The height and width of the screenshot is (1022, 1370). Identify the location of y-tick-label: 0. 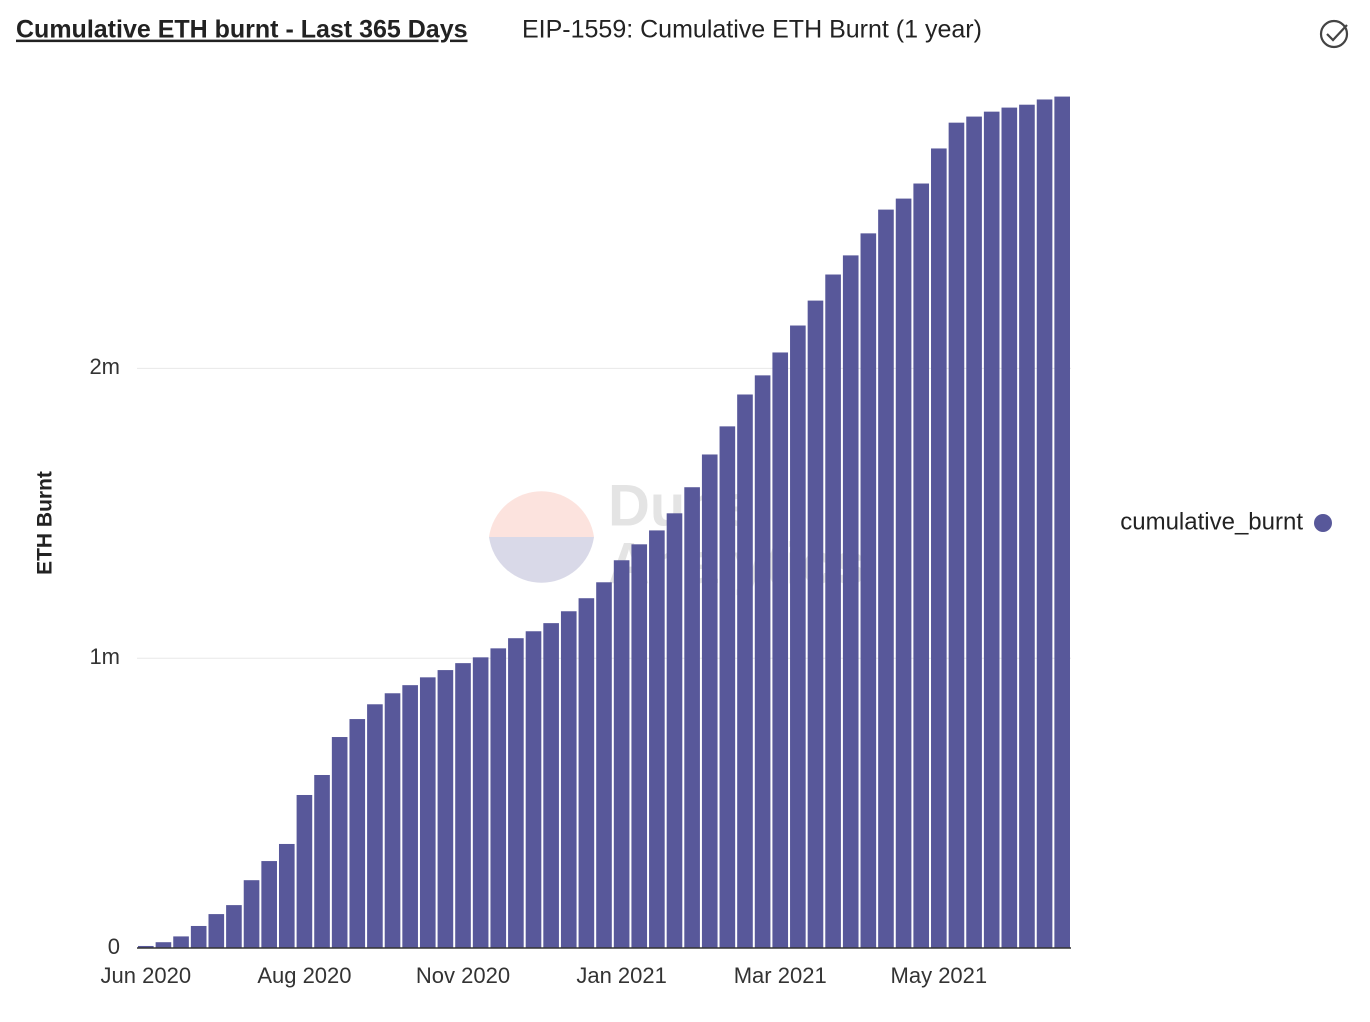
(114, 946).